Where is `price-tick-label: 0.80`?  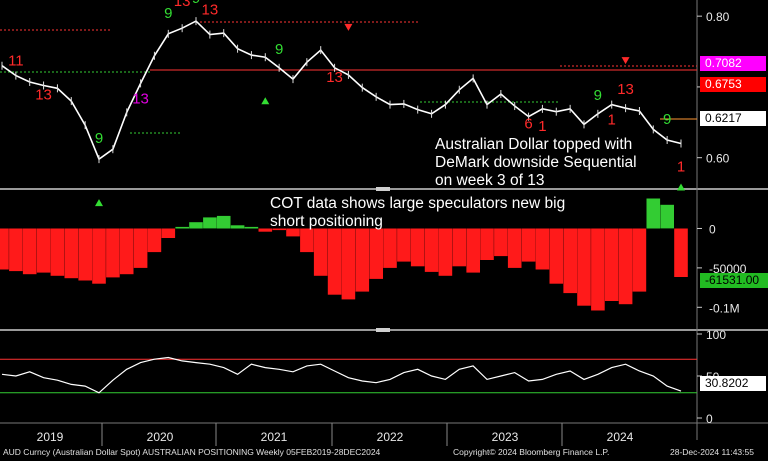
price-tick-label: 0.80 is located at coordinates (718, 17).